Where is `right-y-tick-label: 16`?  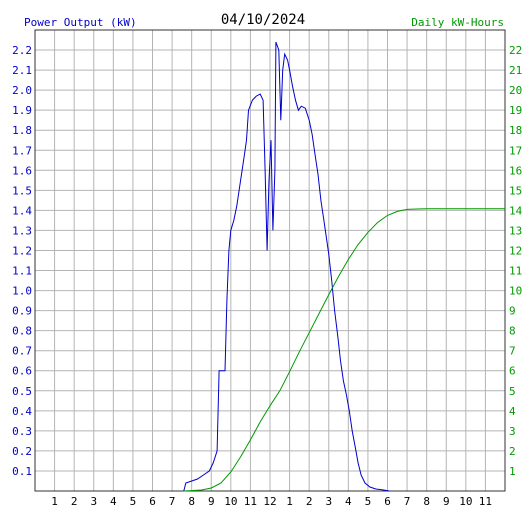 right-y-tick-label: 16 is located at coordinates (515, 170).